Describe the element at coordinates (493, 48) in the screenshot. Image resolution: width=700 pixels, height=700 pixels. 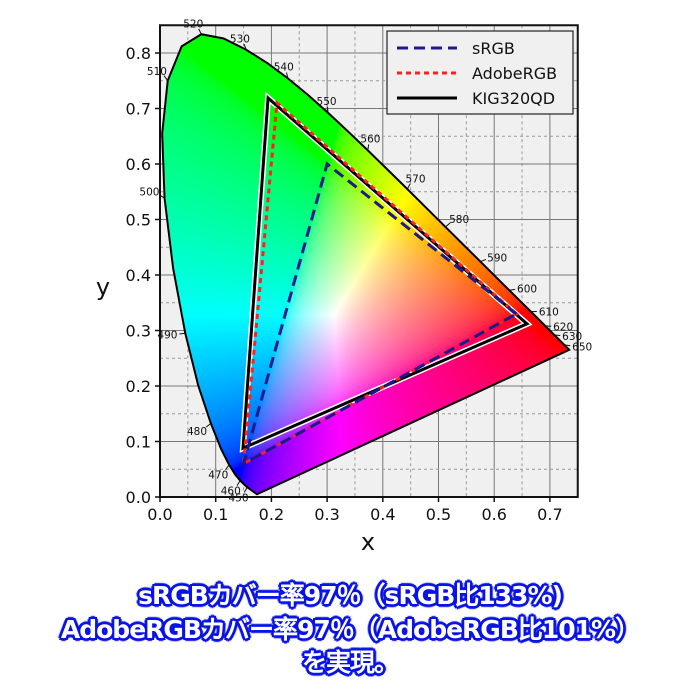
I see `legend-label-srgb: sRGB` at that location.